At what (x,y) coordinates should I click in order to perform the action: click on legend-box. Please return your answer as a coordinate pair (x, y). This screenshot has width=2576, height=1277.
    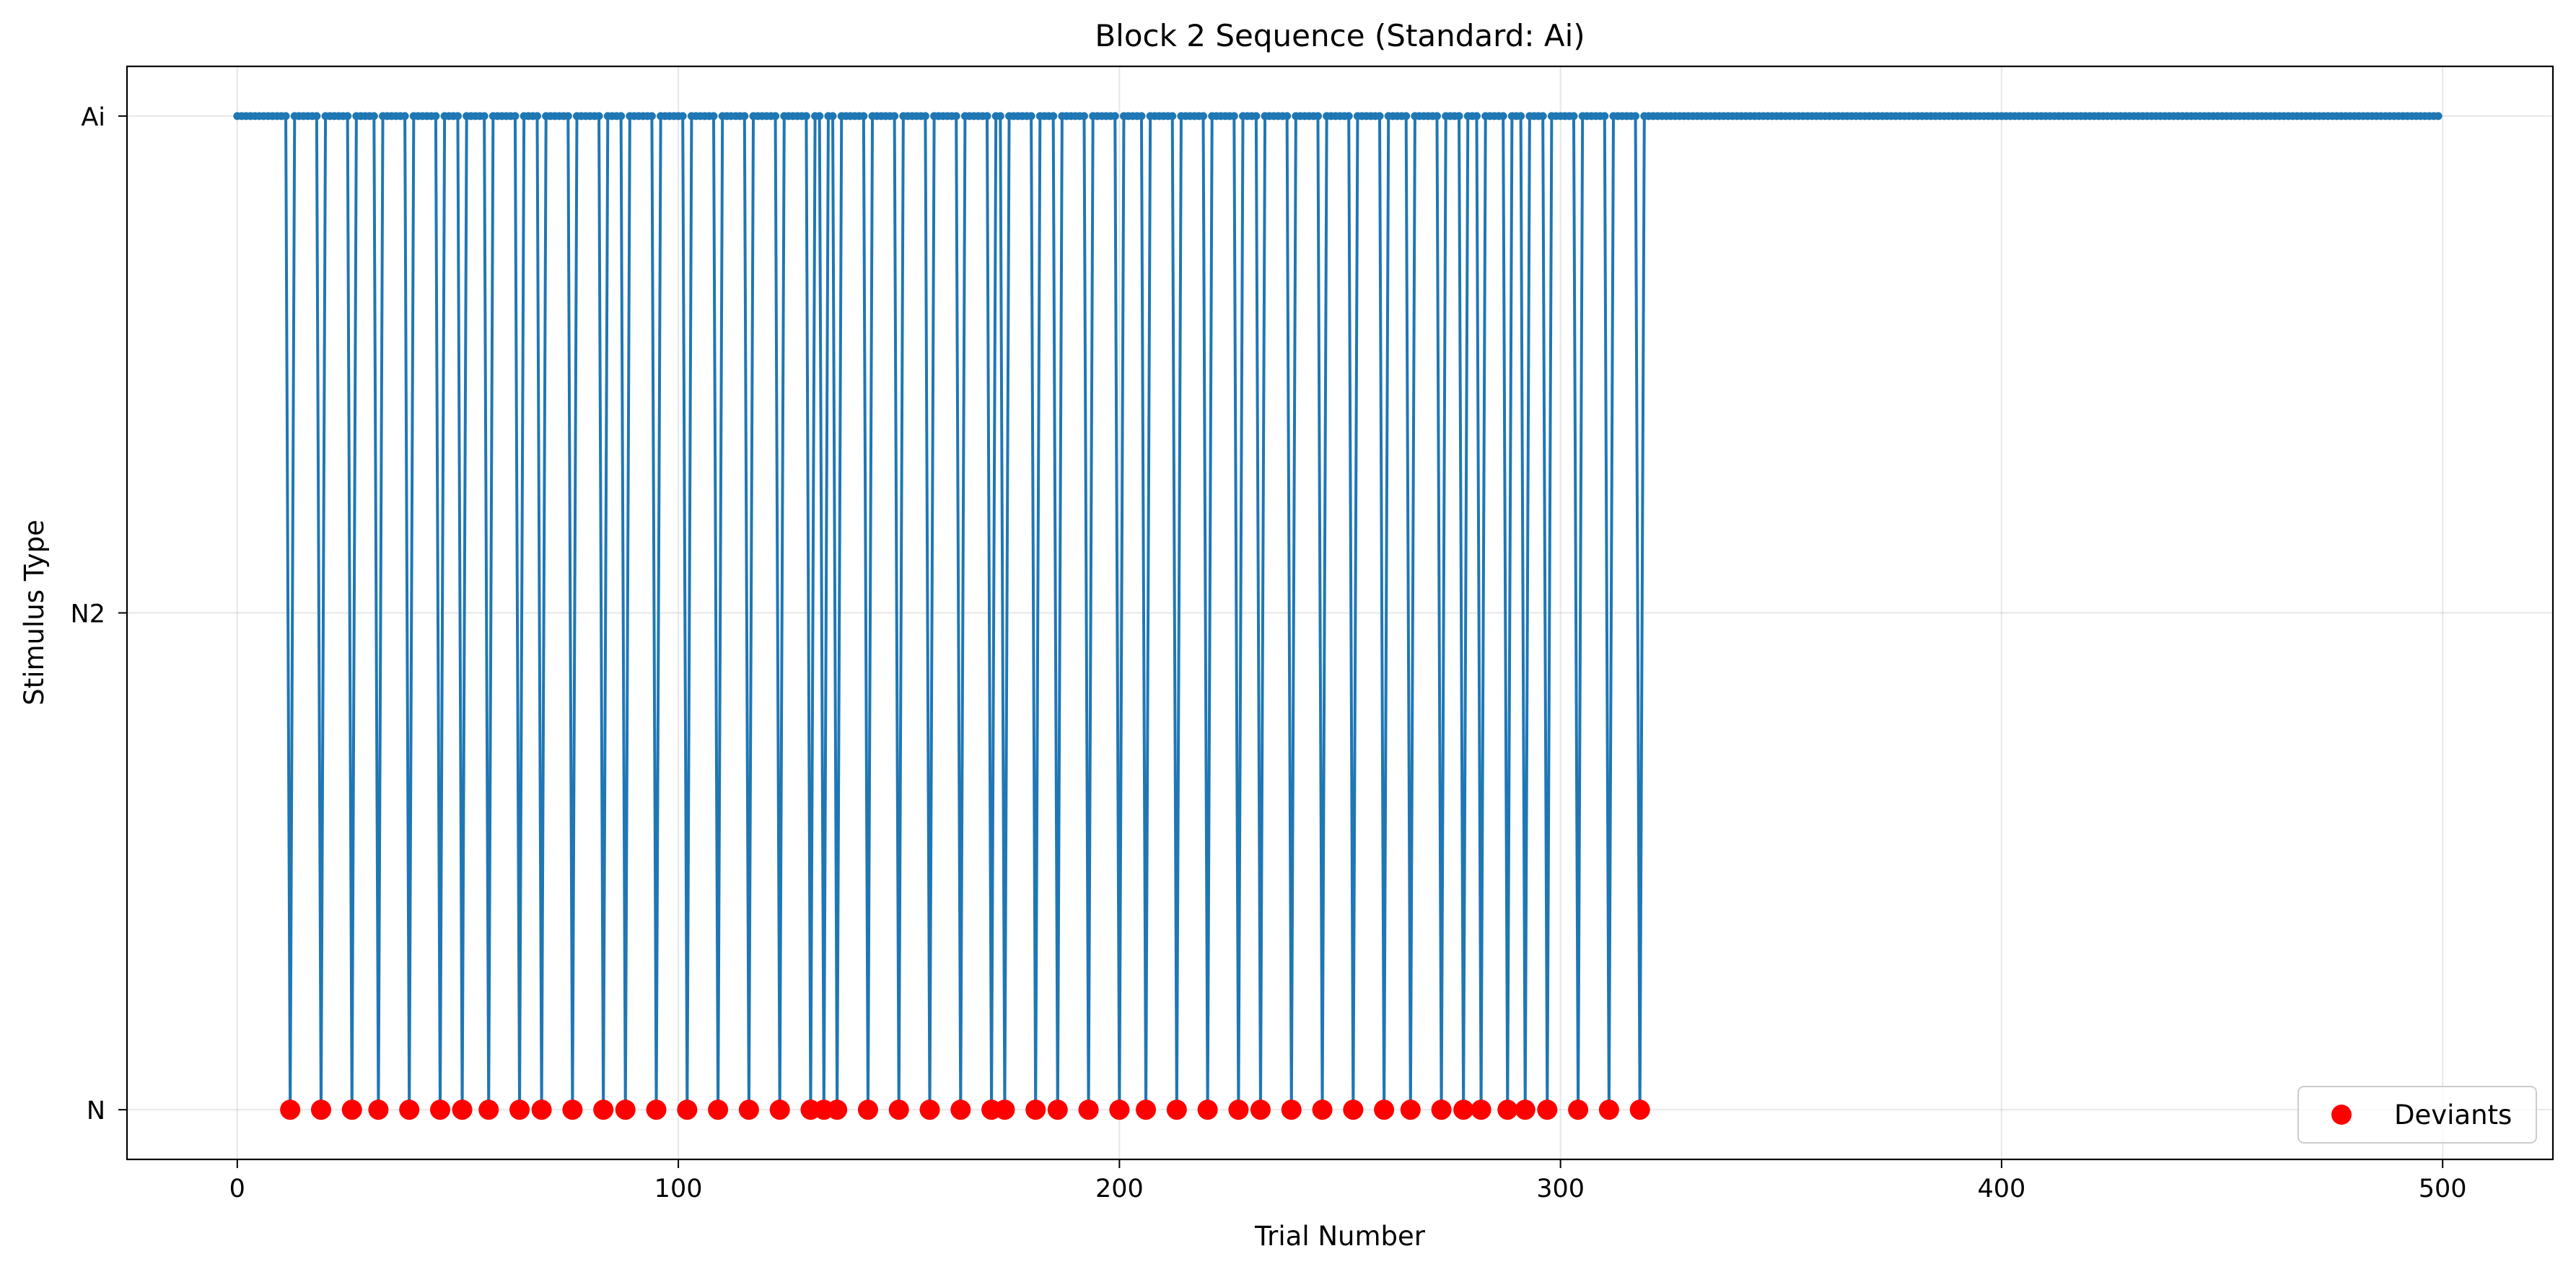
    Looking at the image, I should click on (2417, 1115).